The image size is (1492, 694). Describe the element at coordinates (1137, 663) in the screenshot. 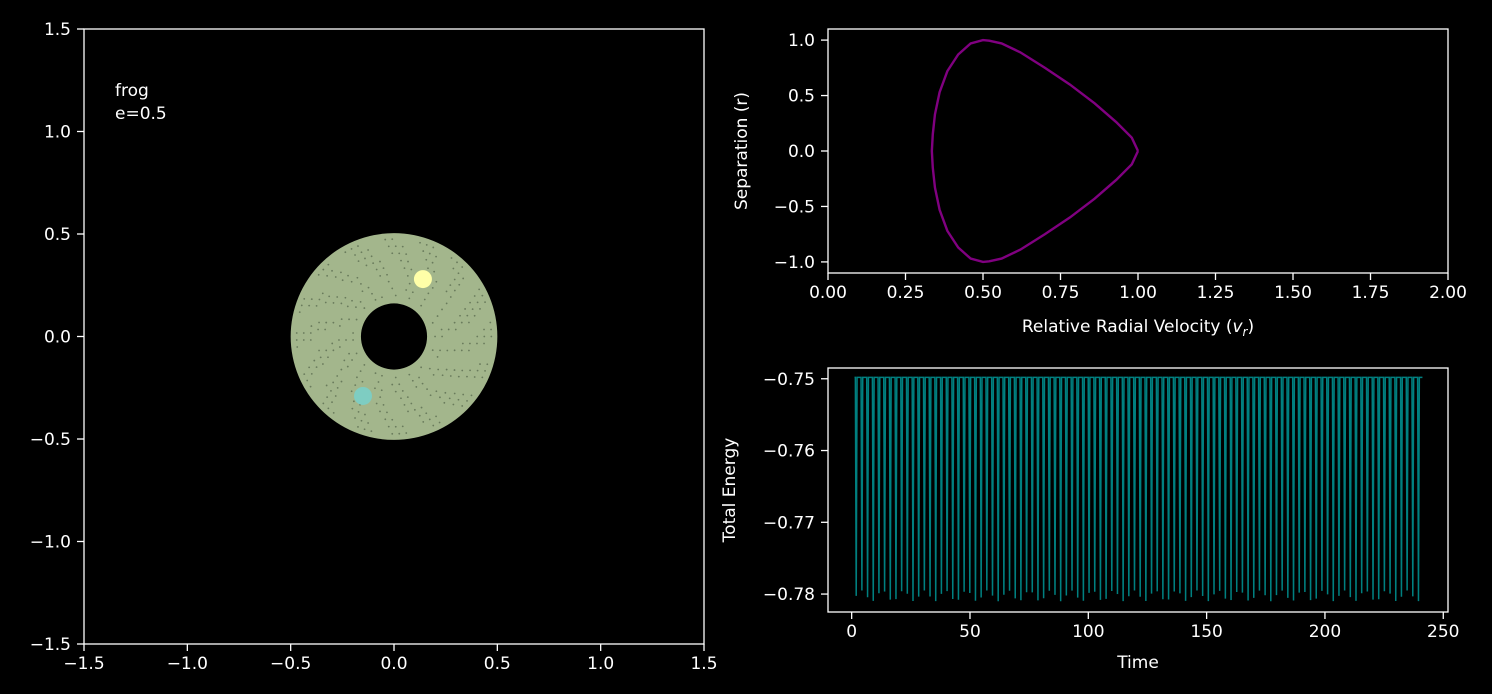

I see `energy-xlabel: Time` at that location.